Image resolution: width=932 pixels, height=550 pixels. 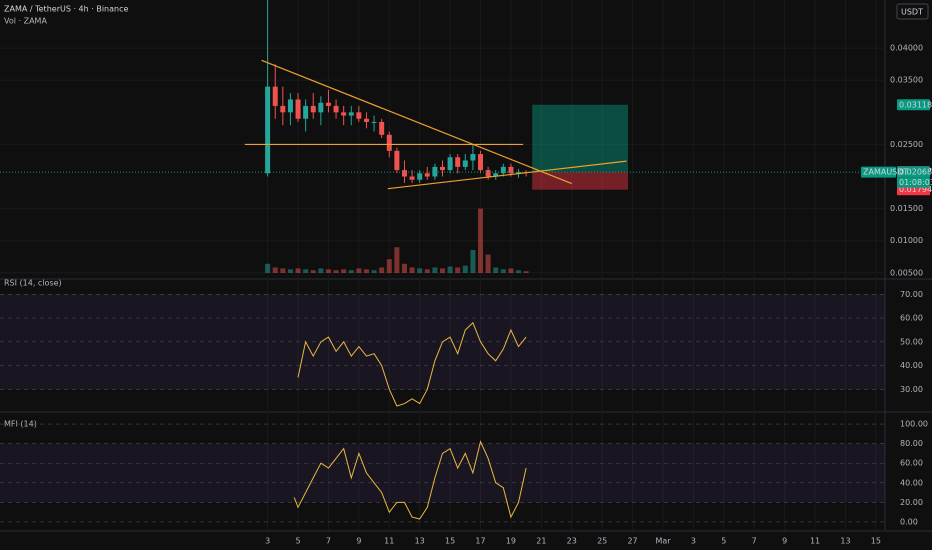 I want to click on mfi-title: MFI (14), so click(x=20, y=424).